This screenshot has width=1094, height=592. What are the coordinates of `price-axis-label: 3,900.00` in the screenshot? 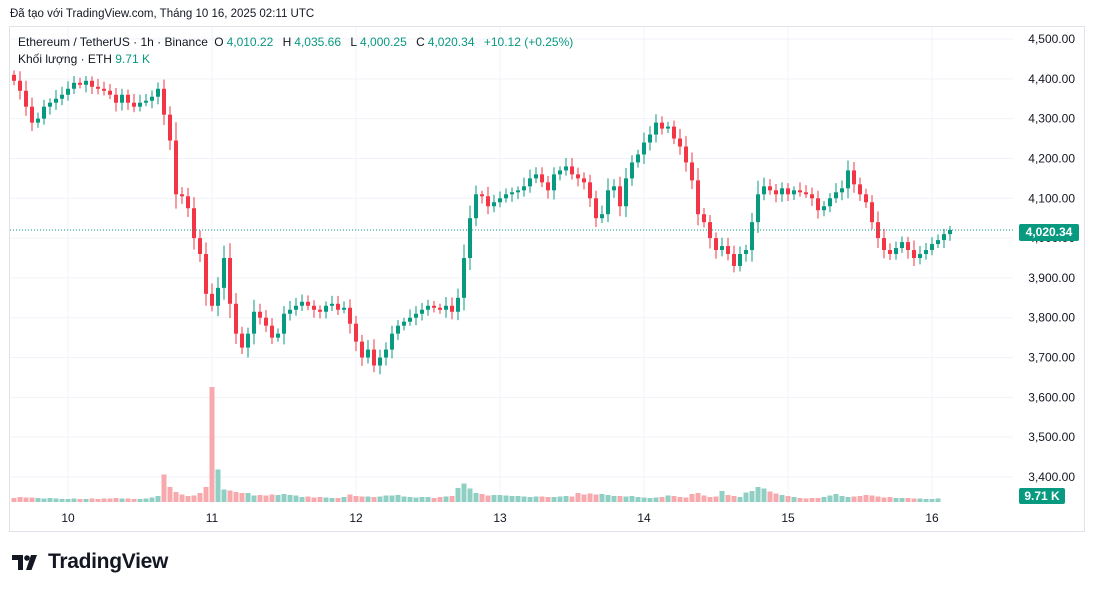 It's located at (1051, 278).